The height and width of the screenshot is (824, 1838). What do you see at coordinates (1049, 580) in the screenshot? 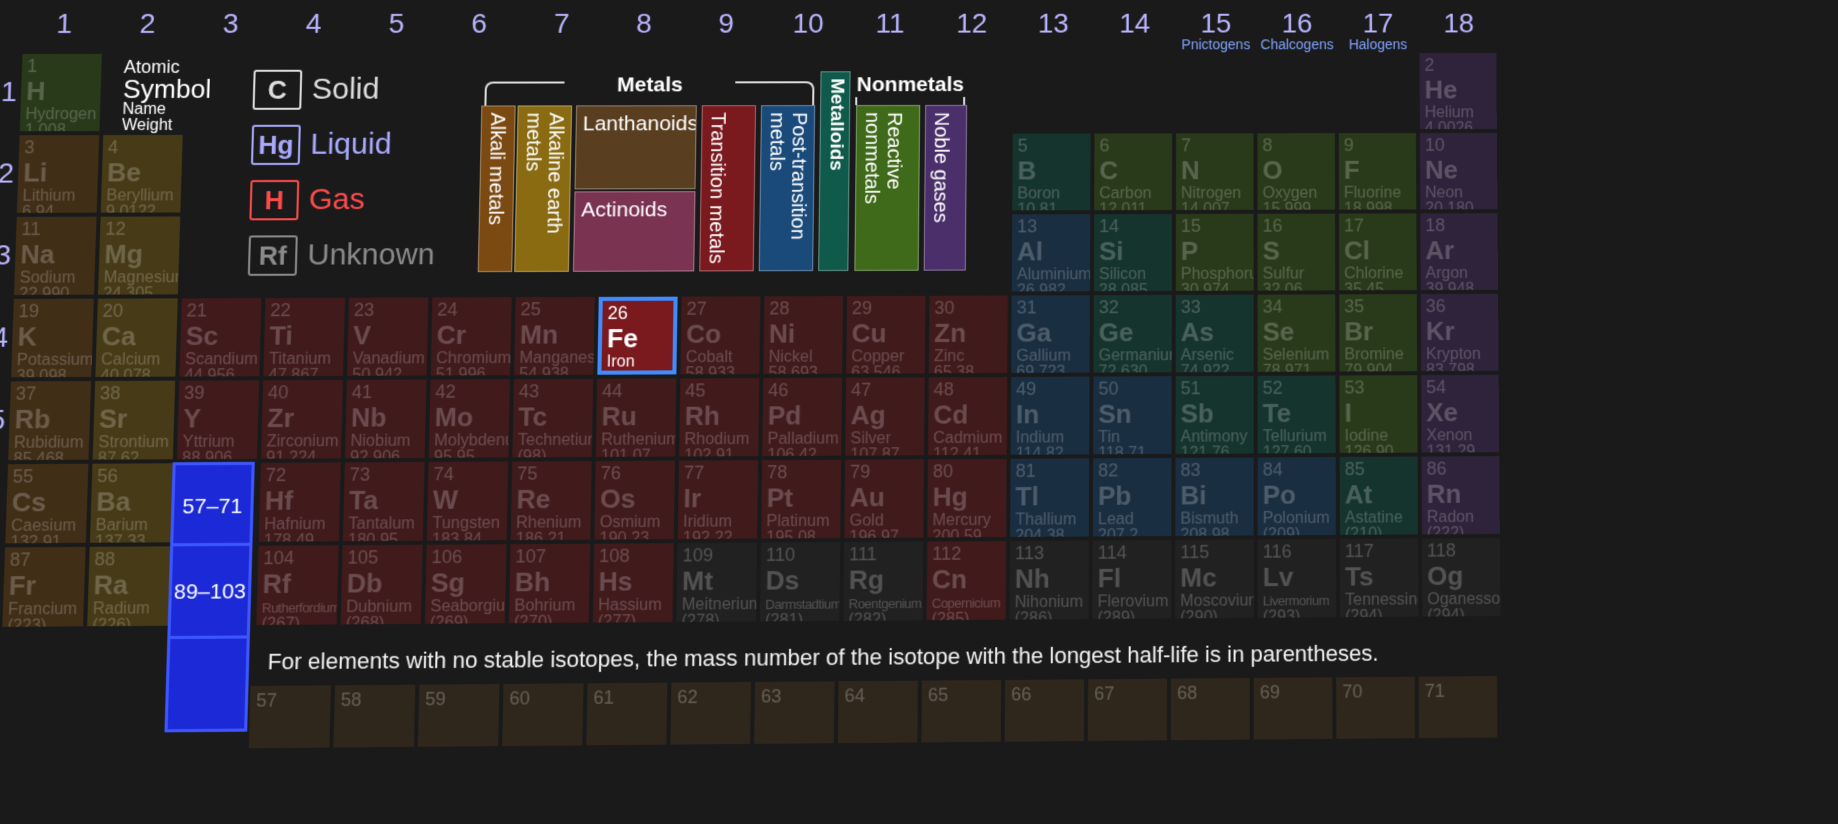
I see `element-cell-nh: 113 Nh Nihonium (286)` at bounding box center [1049, 580].